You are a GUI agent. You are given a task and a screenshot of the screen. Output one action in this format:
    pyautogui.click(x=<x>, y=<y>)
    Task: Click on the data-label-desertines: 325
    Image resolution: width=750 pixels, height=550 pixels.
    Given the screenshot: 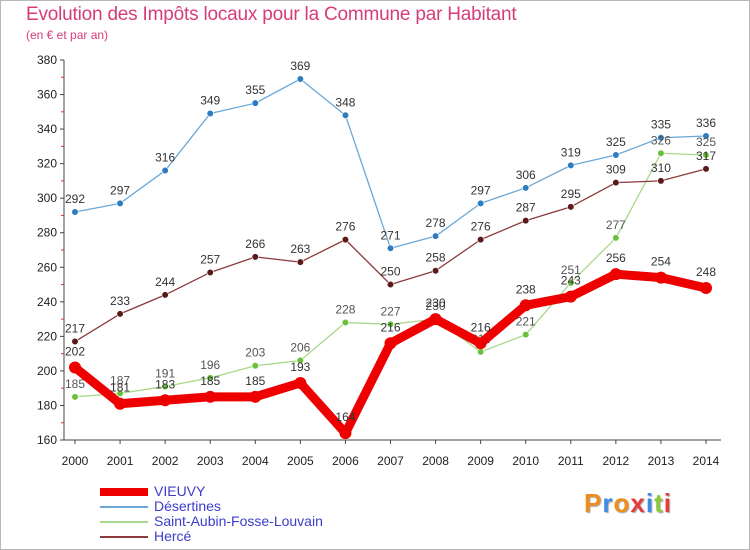 What is the action you would take?
    pyautogui.click(x=616, y=142)
    